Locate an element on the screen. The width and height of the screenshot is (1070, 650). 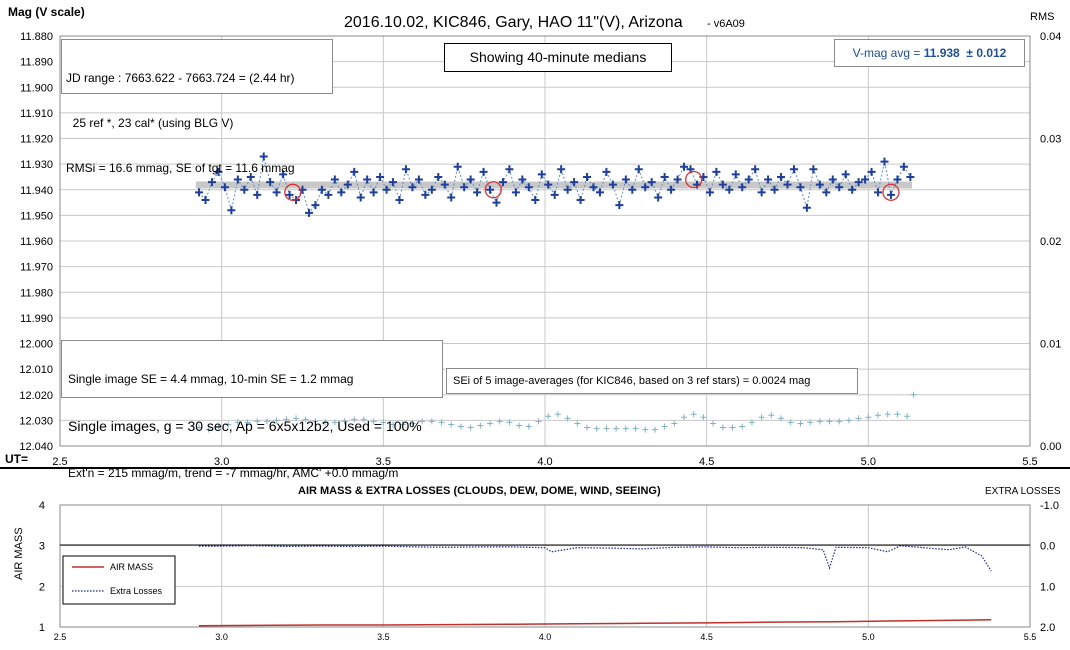
bottom-x-tick-label: 2.5 is located at coordinates (60, 637).